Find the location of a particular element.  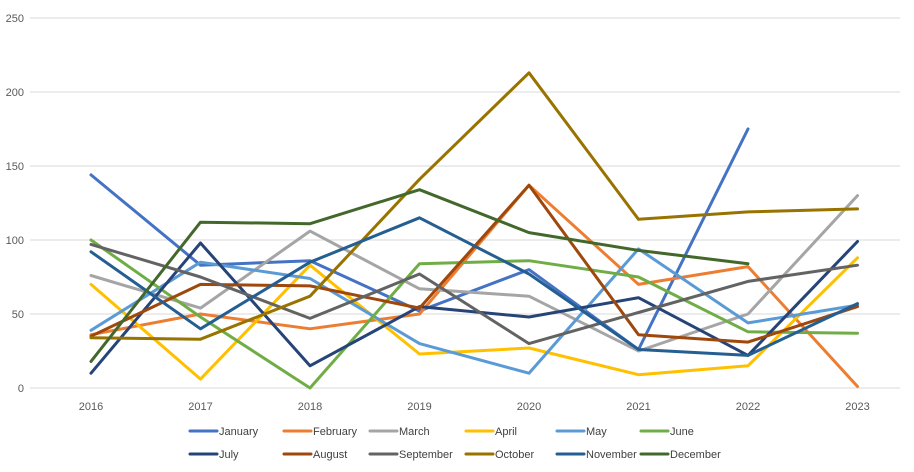

legend-label-february: February is located at coordinates (335, 432).